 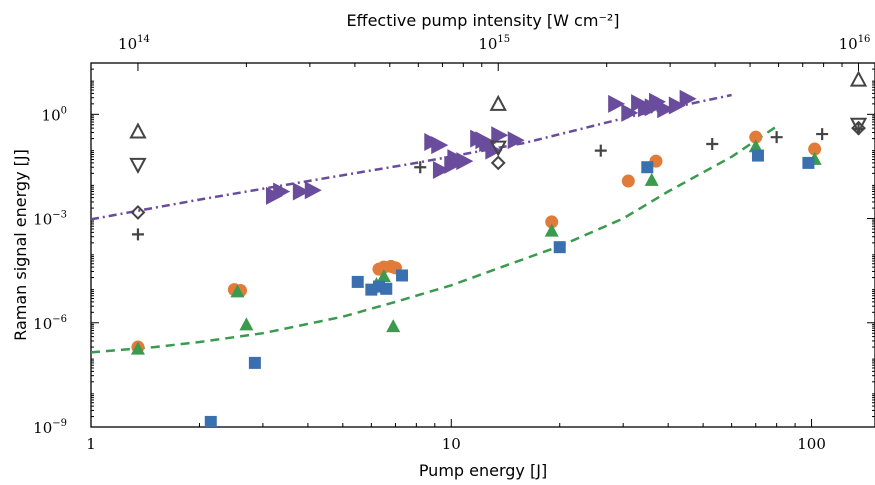 I want to click on top-axis-label: Effective pump intensity [W cm⁻²], so click(x=482, y=20).